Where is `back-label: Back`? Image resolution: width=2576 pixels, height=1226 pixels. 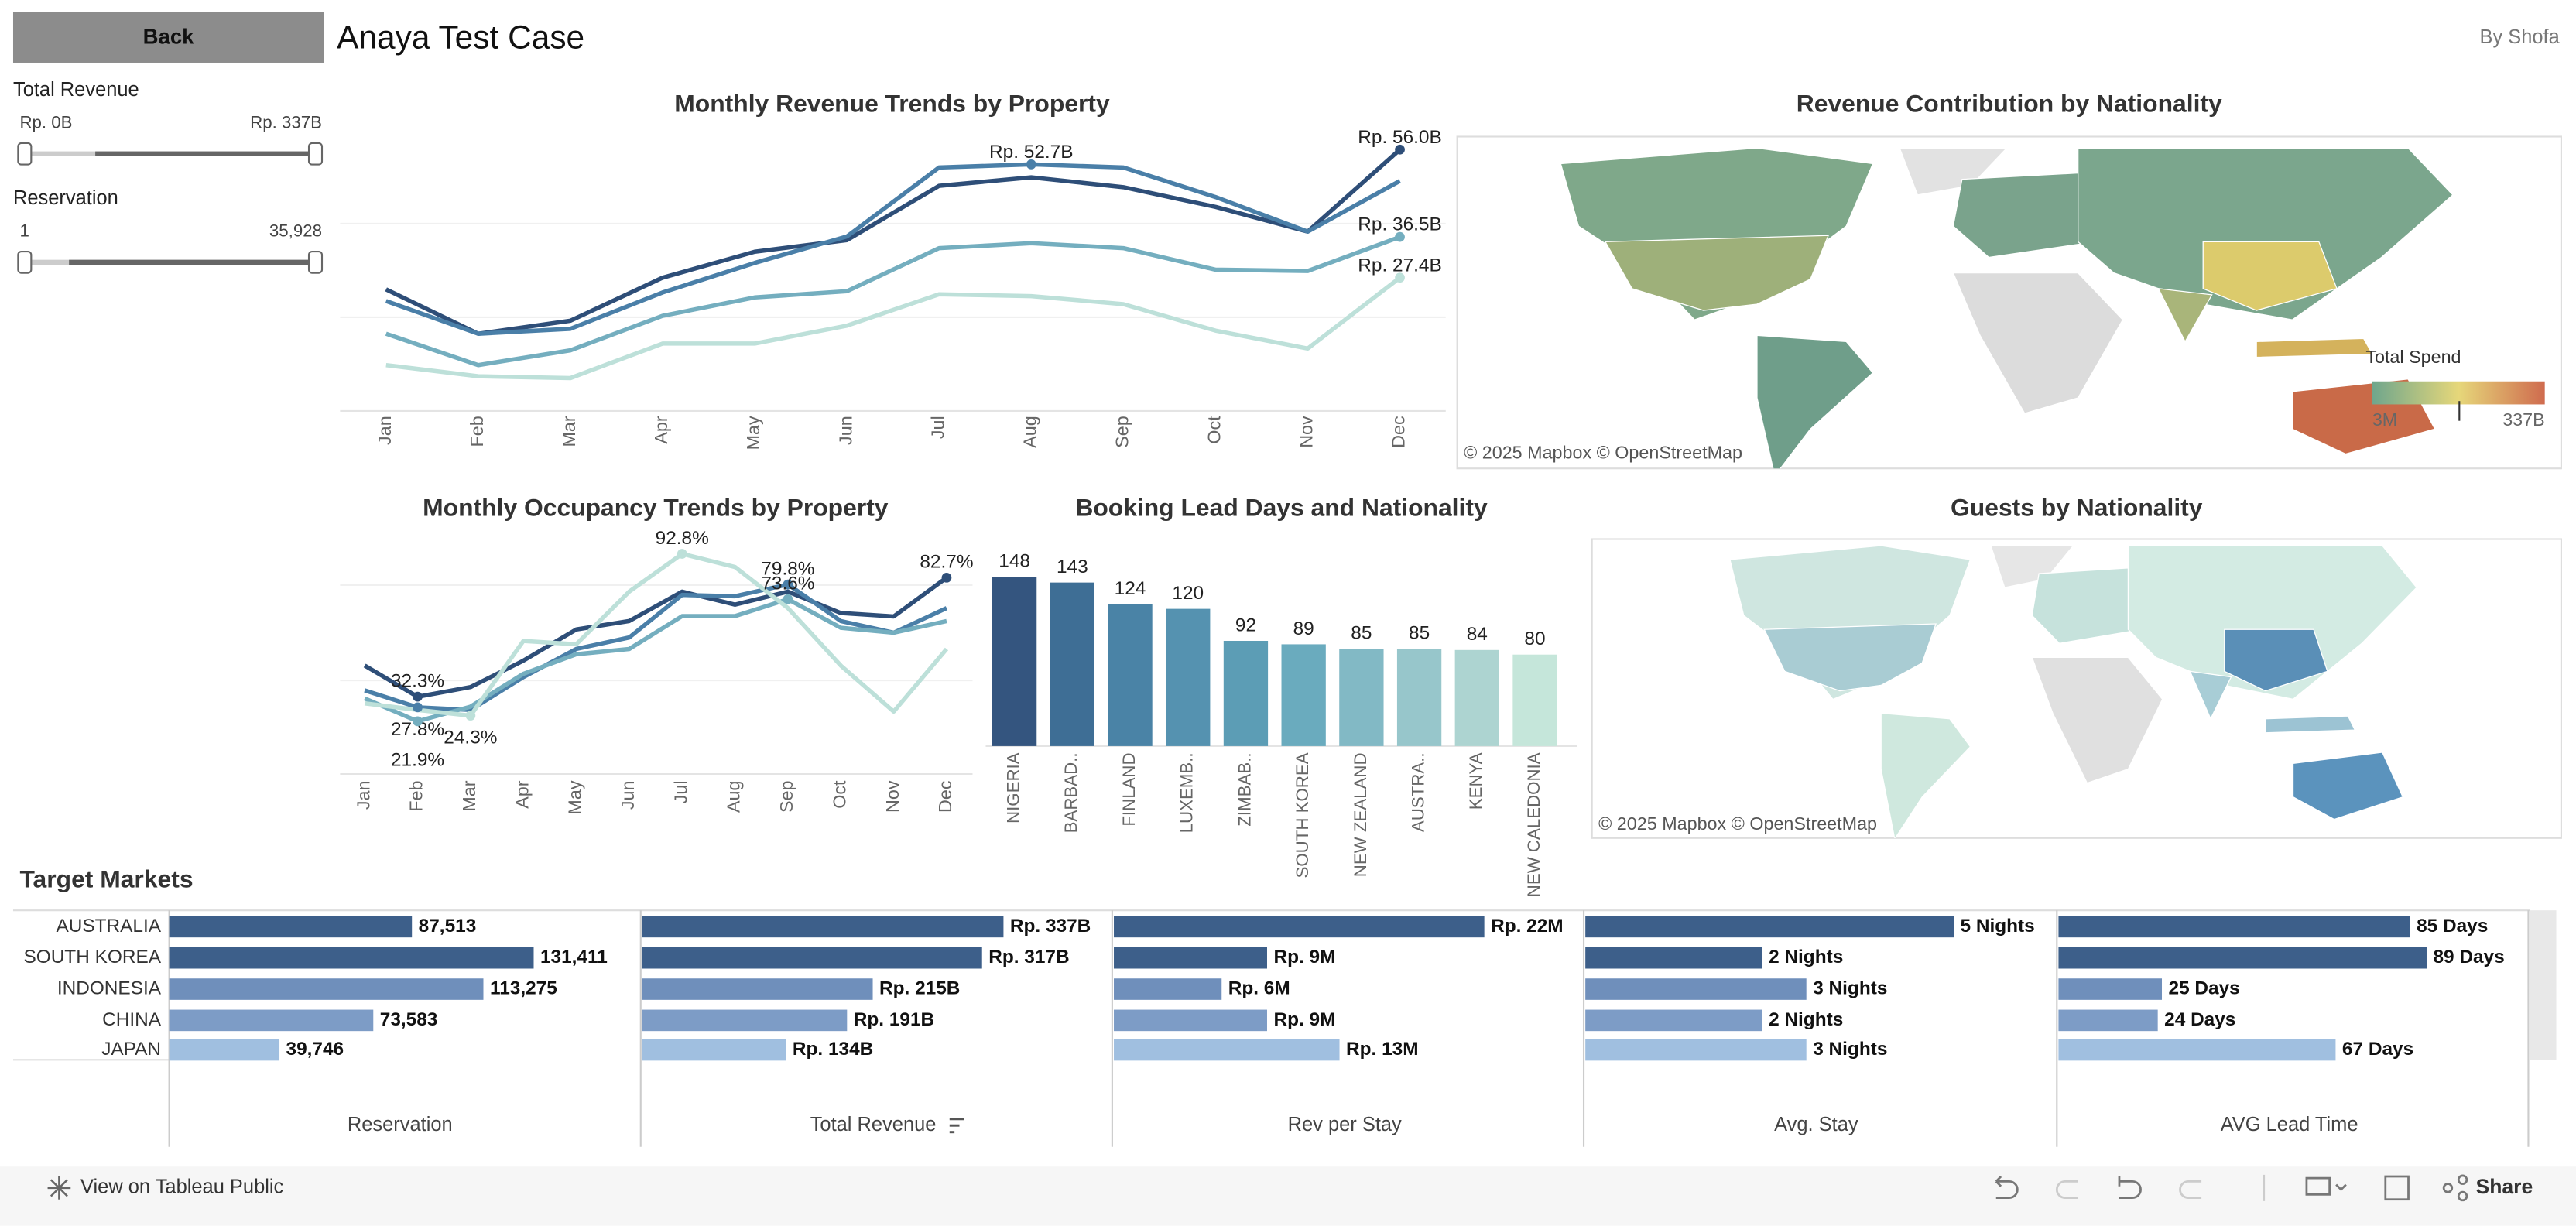 back-label: Back is located at coordinates (169, 36).